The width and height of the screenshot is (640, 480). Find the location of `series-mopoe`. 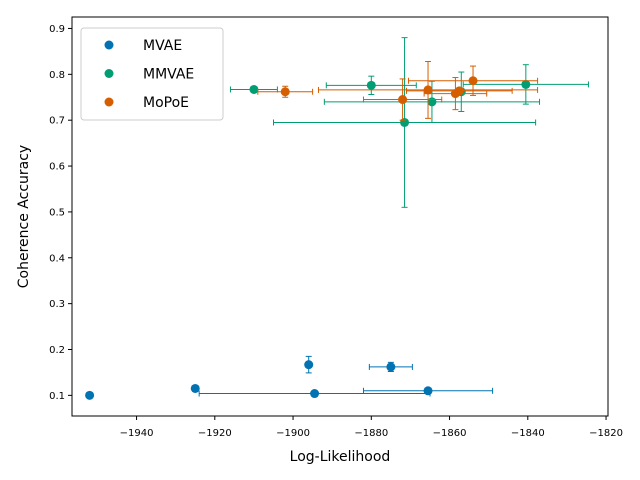

series-mopoe is located at coordinates (398, 90).